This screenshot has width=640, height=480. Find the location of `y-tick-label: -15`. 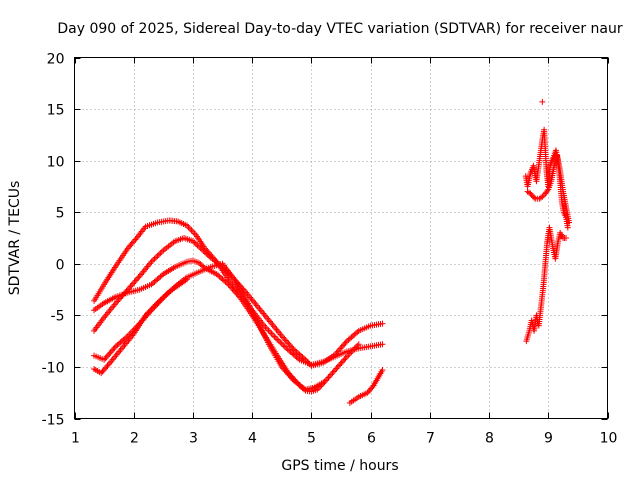

y-tick-label: -15 is located at coordinates (53, 421).